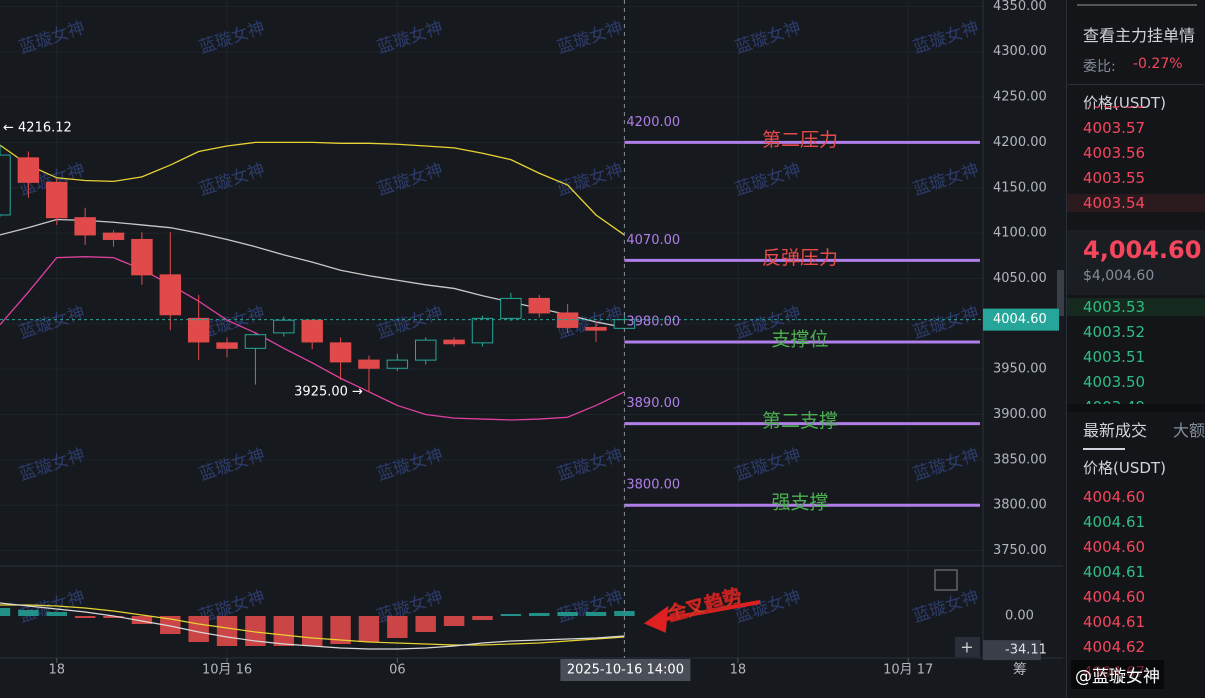 Image resolution: width=1205 pixels, height=698 pixels. I want to click on last-price-tag, so click(1021, 319).